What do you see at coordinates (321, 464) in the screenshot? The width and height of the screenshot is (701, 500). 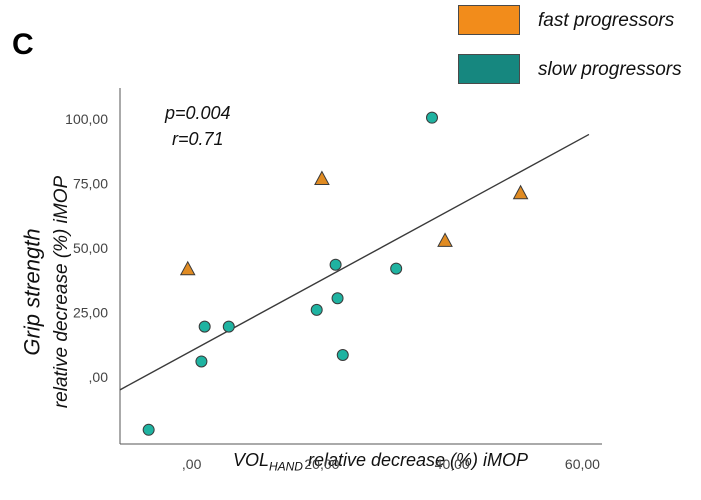 I see `x-tick-label: 20,00` at bounding box center [321, 464].